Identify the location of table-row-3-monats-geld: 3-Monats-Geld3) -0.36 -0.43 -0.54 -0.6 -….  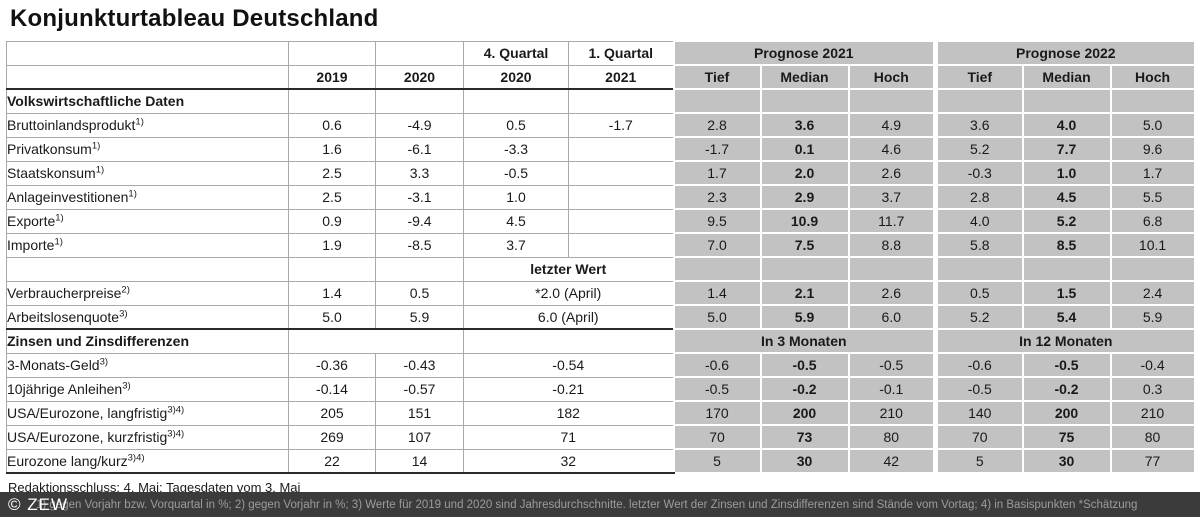
(601, 365).